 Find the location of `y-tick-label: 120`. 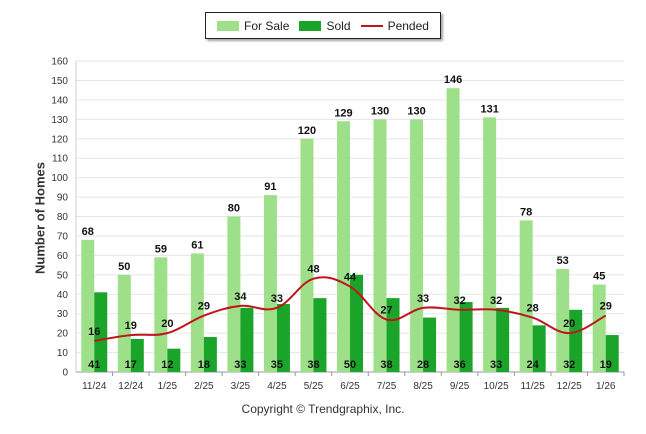

y-tick-label: 120 is located at coordinates (59, 139).